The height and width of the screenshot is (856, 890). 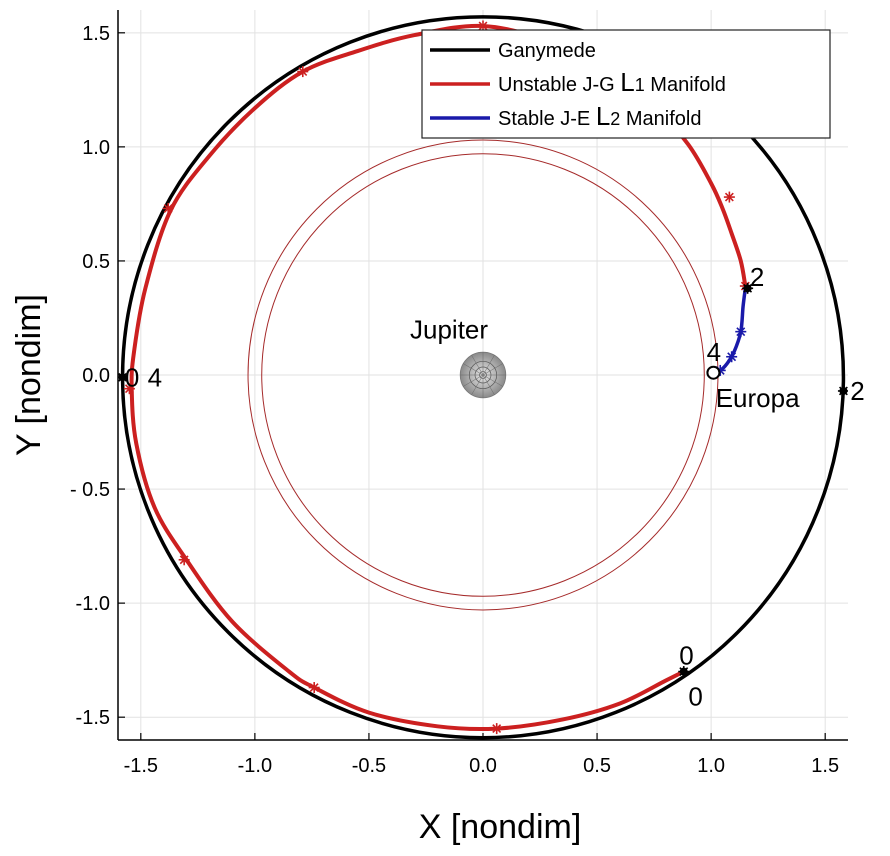 I want to click on y-tick-label: 0.0, so click(x=96, y=376).